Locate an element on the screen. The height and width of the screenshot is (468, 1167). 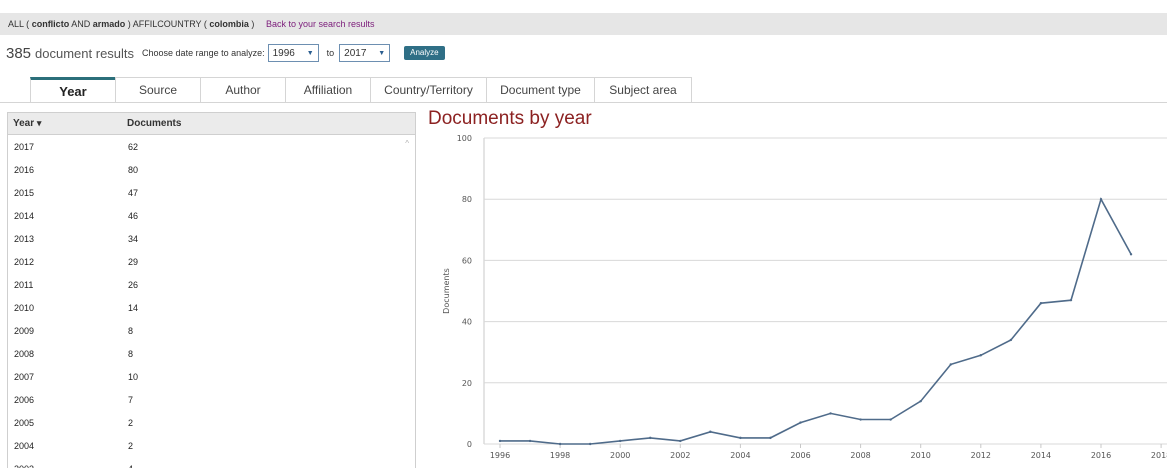
scroll-up-icon: ^ is located at coordinates (407, 143).